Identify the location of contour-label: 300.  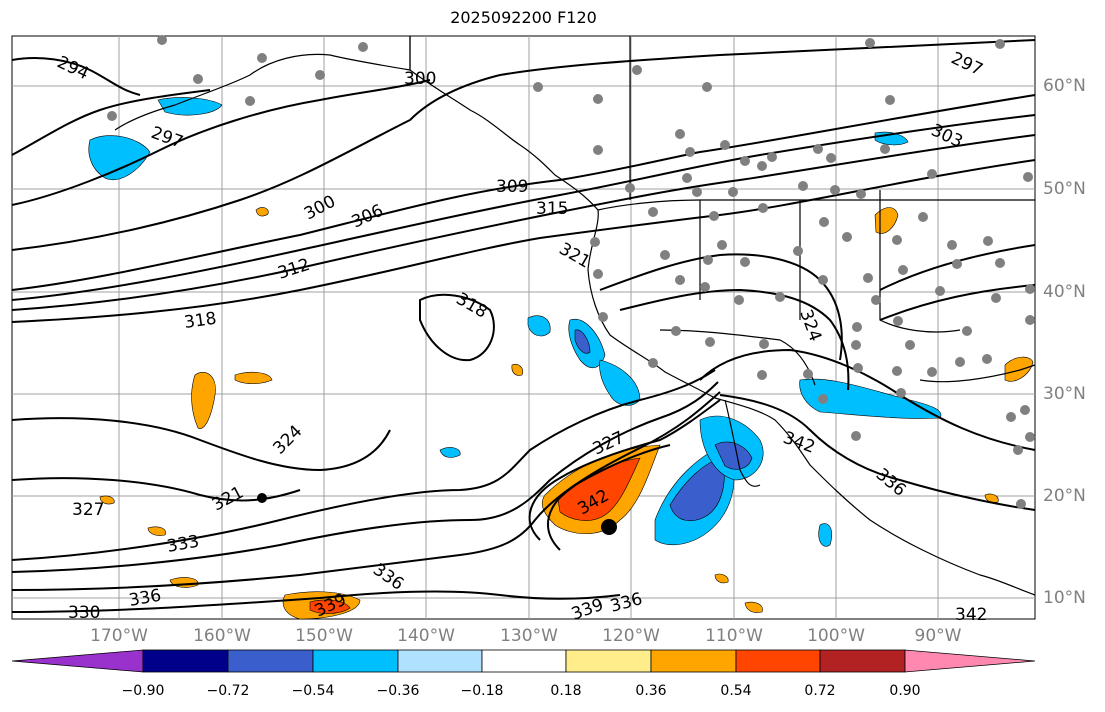
(420, 79).